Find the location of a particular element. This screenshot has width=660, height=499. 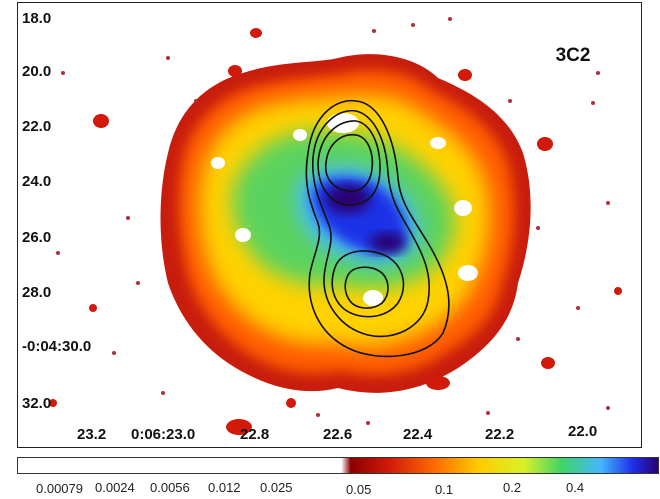

colorbar-tick: 0.2 is located at coordinates (512, 487).